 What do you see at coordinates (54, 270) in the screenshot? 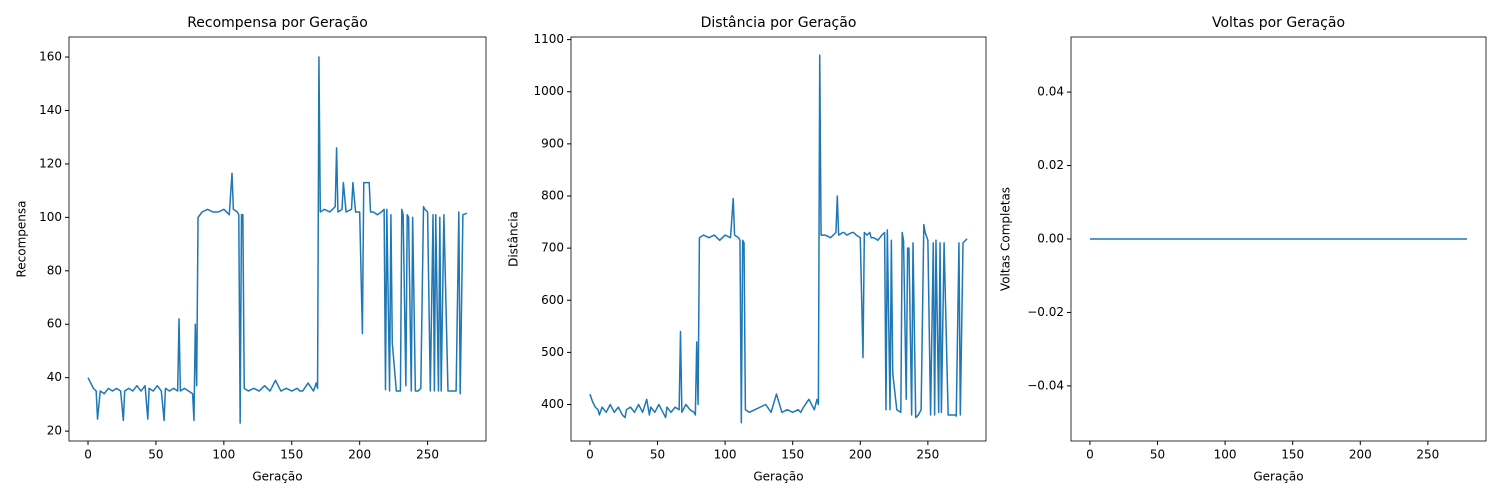
I see `y-tick-label: 80` at bounding box center [54, 270].